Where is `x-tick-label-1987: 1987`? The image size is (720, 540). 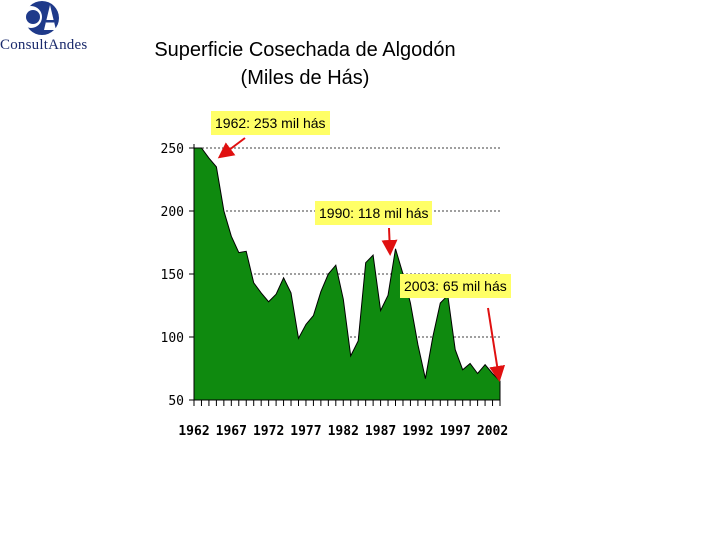
x-tick-label-1987: 1987 is located at coordinates (380, 431).